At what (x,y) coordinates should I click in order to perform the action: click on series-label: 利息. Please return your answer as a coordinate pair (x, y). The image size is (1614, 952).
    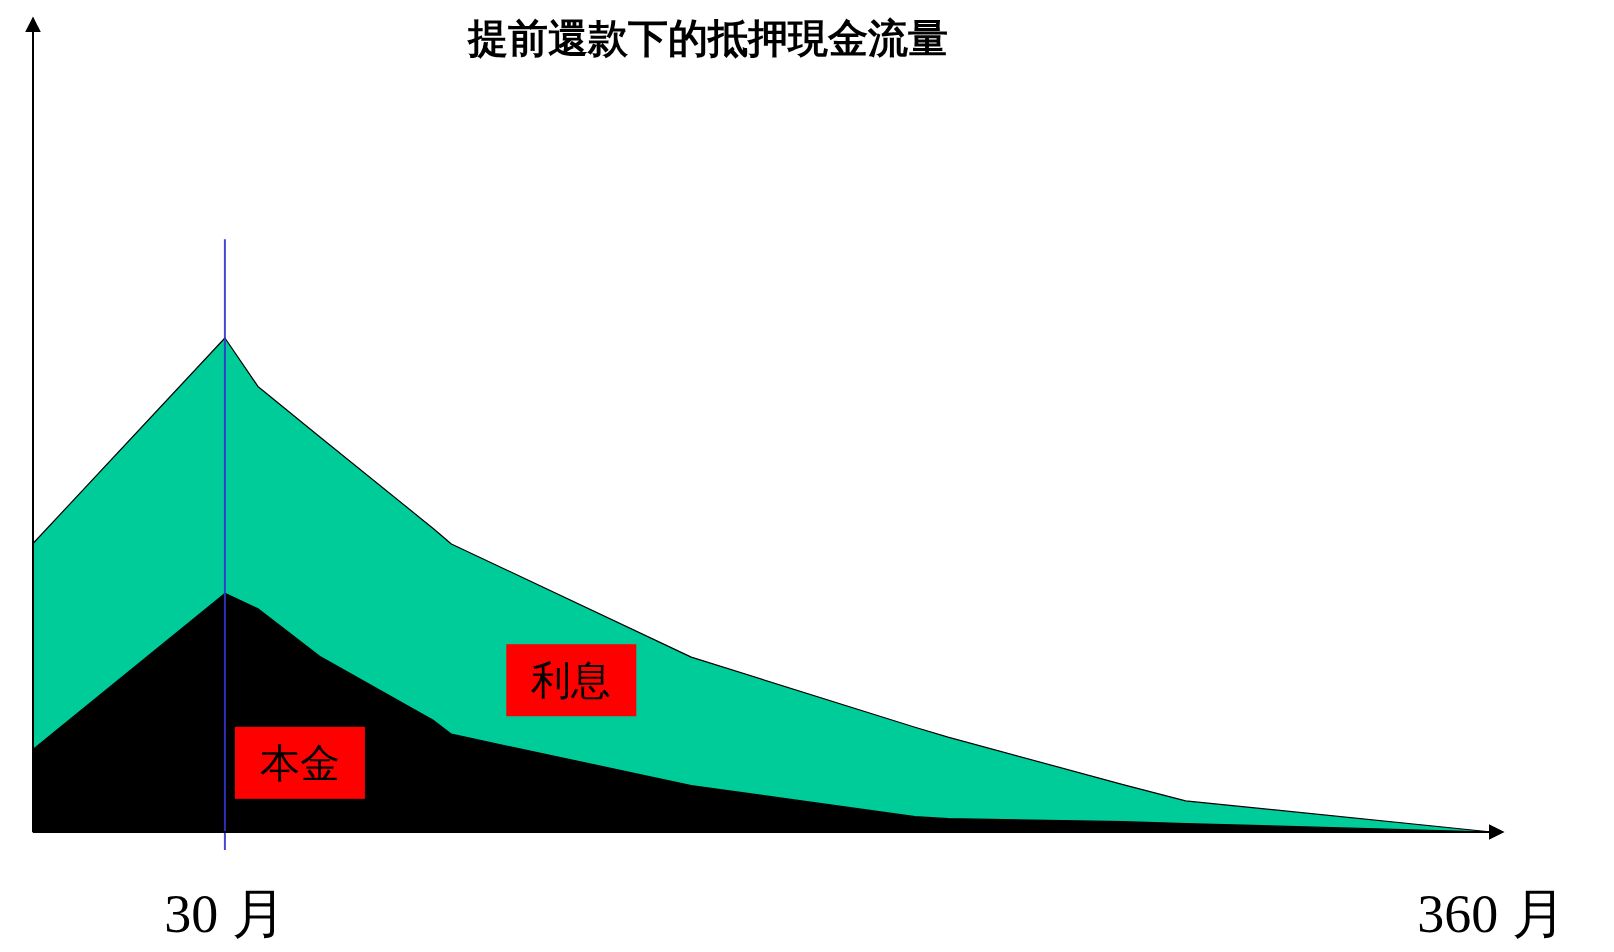
    Looking at the image, I should click on (571, 680).